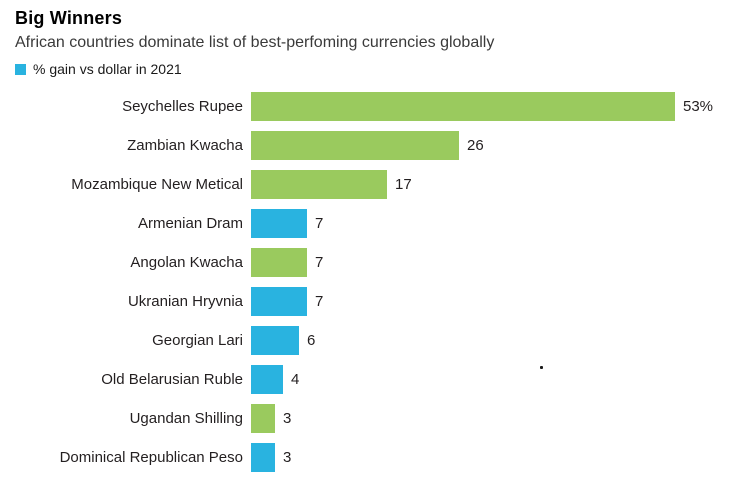 The width and height of the screenshot is (735, 490). What do you see at coordinates (698, 106) in the screenshot?
I see `bar-value-label: 53%` at bounding box center [698, 106].